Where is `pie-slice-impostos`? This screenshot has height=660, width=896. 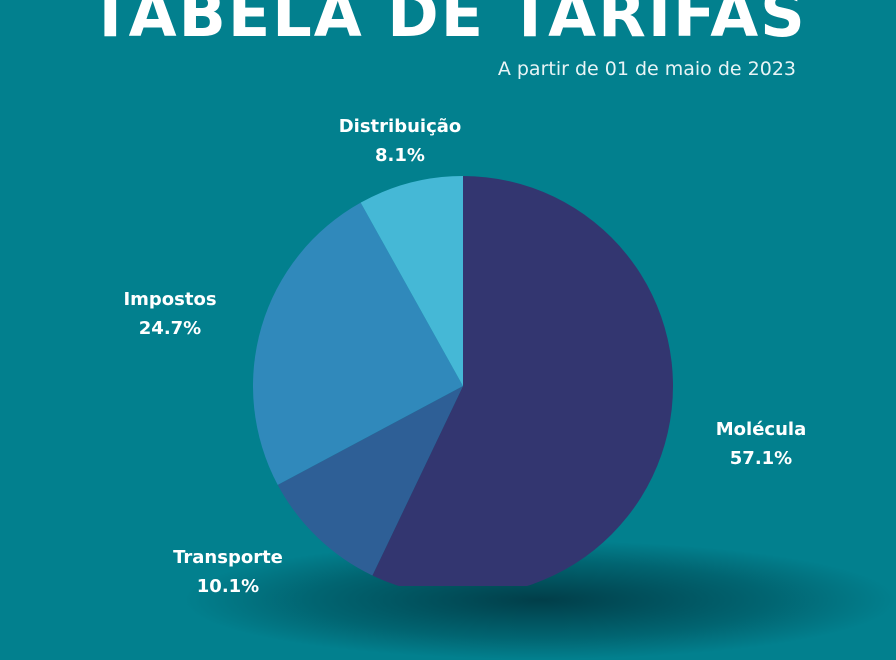 pie-slice-impostos is located at coordinates (357, 343).